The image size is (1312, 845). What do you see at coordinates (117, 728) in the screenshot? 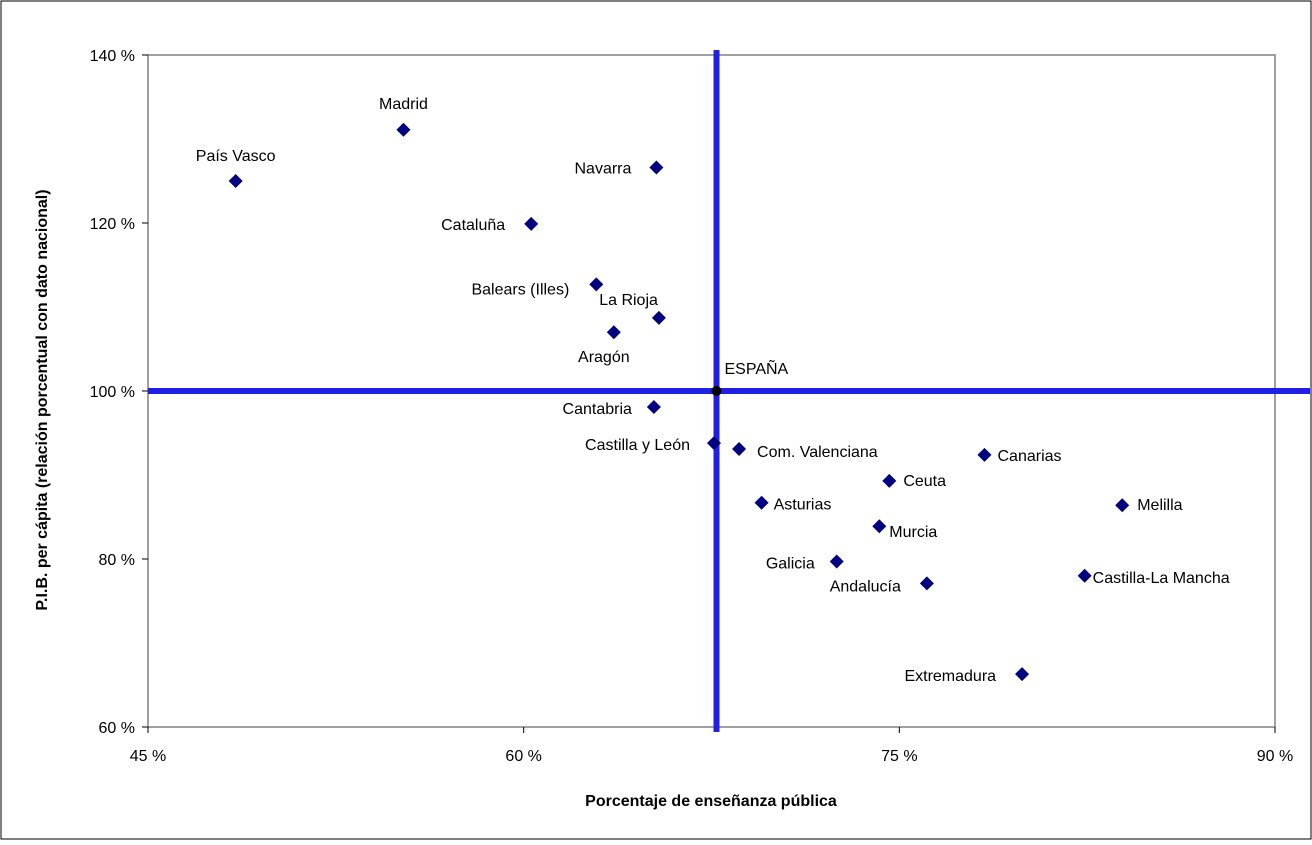
I see `y-tick-label: 60 %` at bounding box center [117, 728].